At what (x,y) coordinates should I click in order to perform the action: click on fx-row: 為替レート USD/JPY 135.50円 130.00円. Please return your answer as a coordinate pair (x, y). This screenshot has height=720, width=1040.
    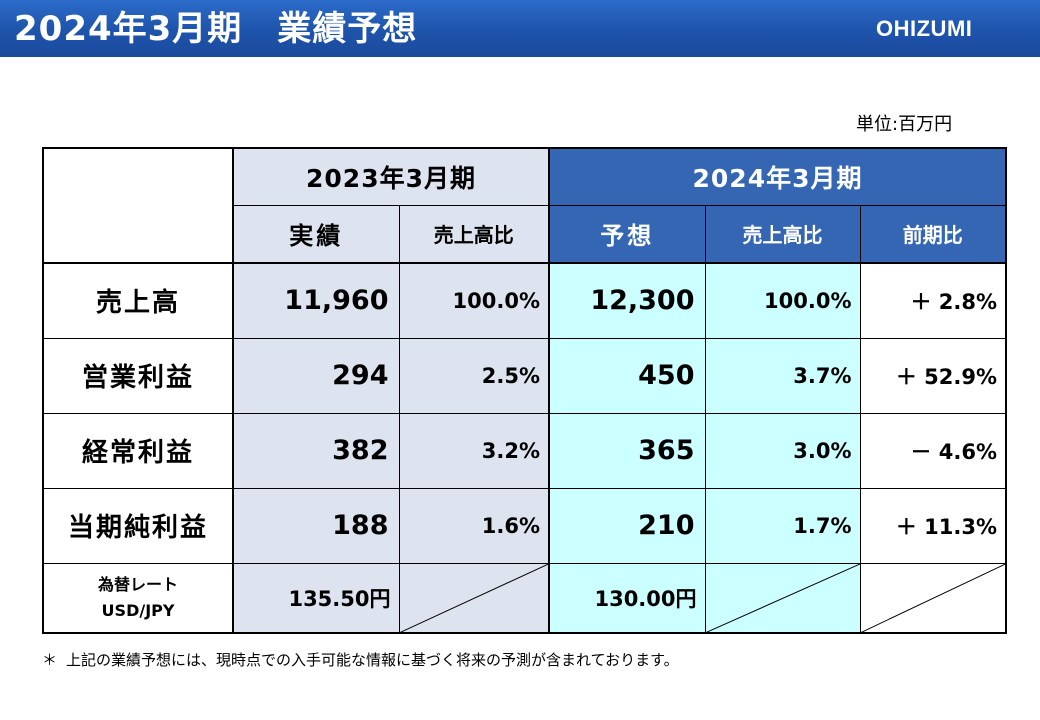
    Looking at the image, I should click on (525, 598).